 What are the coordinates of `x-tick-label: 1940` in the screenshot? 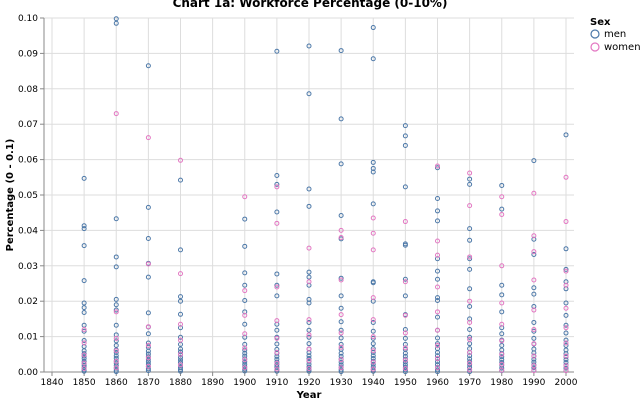 It's located at (373, 383).